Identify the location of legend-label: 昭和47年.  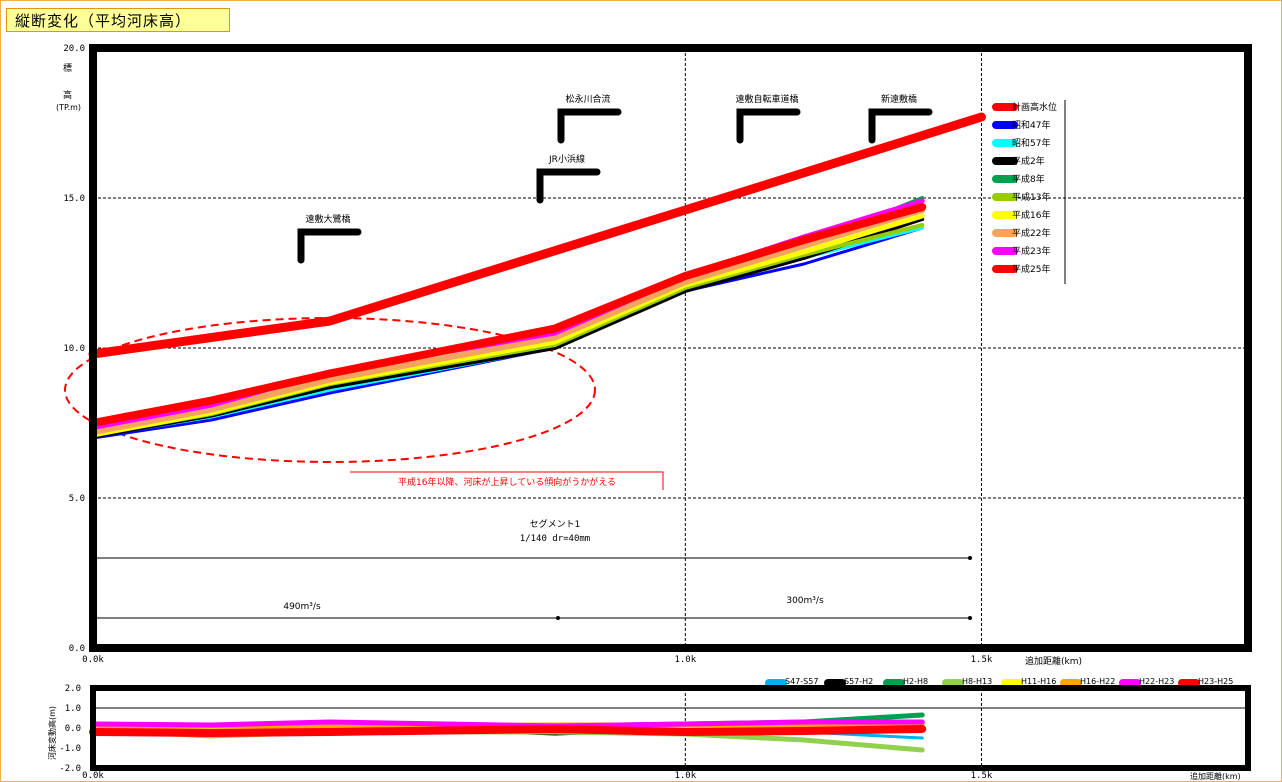
(1031, 125).